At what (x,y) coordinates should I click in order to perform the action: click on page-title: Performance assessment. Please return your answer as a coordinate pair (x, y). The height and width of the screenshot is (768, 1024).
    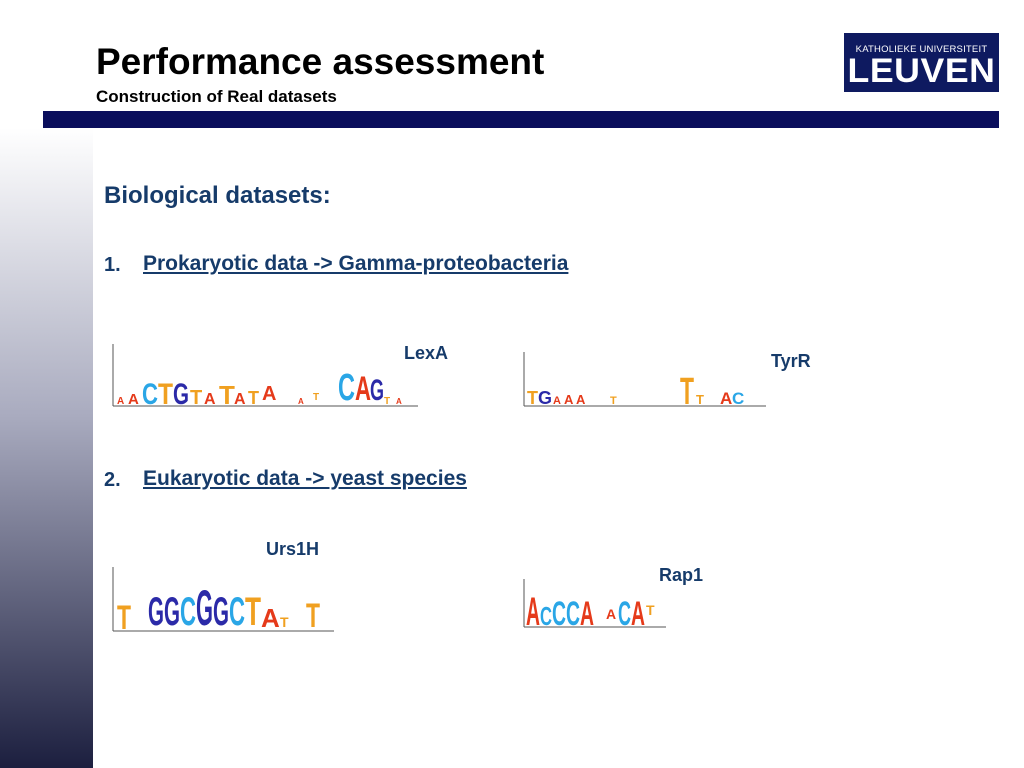
    Looking at the image, I should click on (320, 61).